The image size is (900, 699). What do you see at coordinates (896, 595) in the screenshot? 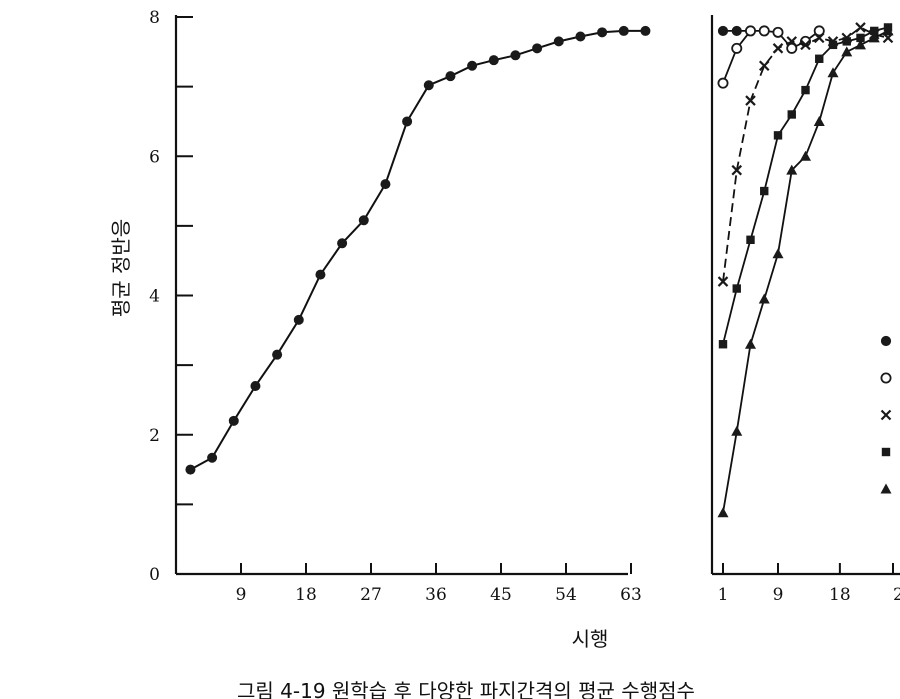
I see `x-tick-label: 2` at bounding box center [896, 595].